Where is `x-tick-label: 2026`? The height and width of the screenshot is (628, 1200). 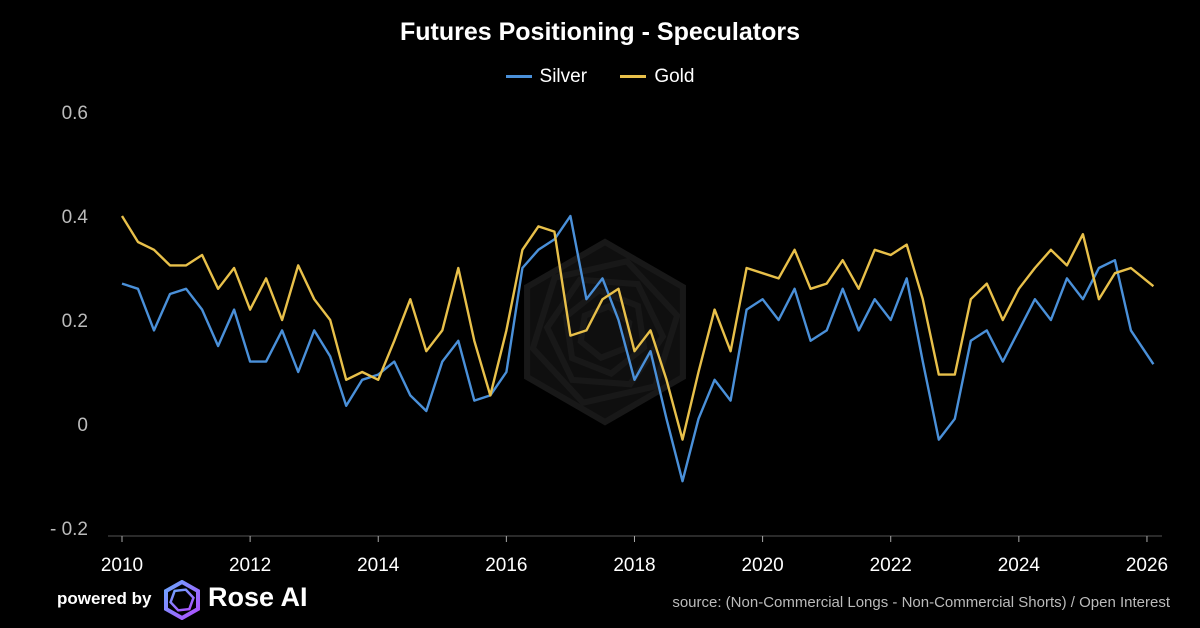 x-tick-label: 2026 is located at coordinates (1147, 565).